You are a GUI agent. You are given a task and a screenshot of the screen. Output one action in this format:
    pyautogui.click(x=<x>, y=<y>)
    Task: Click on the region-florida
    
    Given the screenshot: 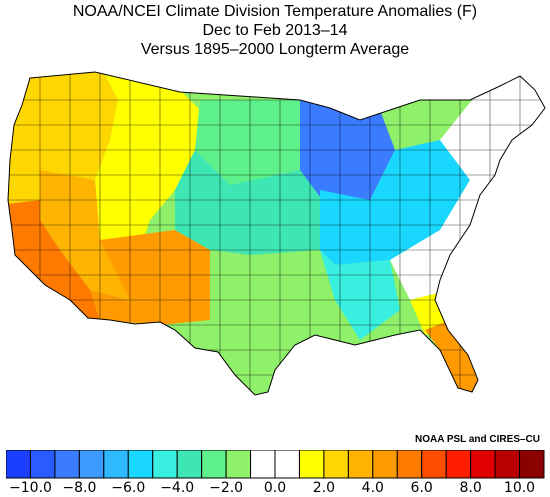 What is the action you would take?
    pyautogui.click(x=452, y=357)
    